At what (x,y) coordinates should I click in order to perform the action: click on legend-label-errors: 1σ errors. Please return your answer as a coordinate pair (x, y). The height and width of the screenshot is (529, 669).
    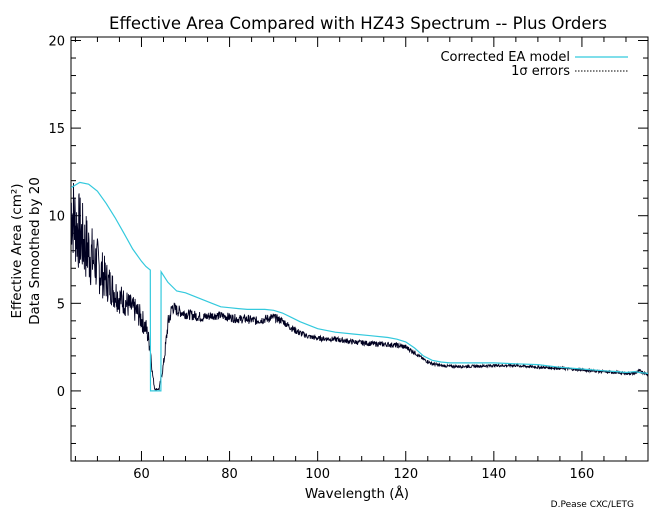
    Looking at the image, I should click on (540, 71).